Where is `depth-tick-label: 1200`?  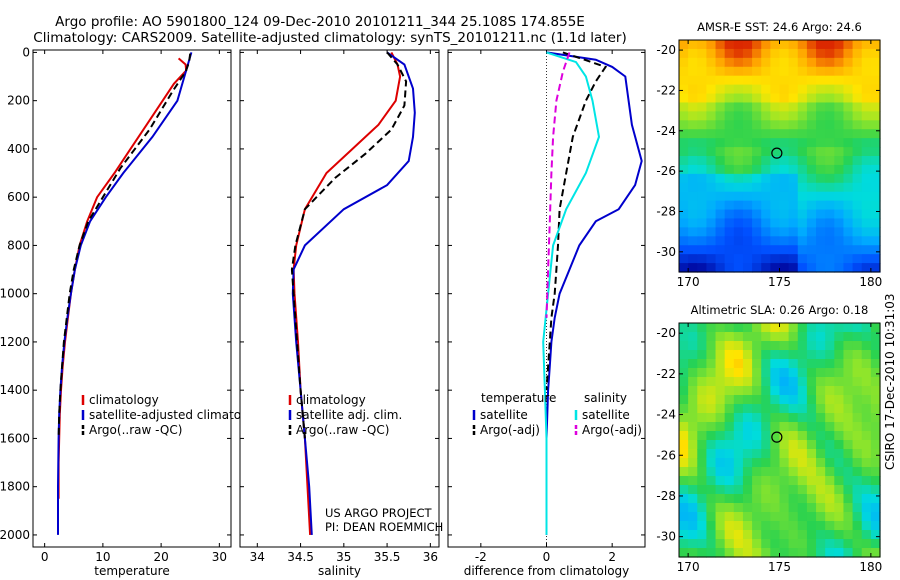
depth-tick-label: 1200 is located at coordinates (15, 342).